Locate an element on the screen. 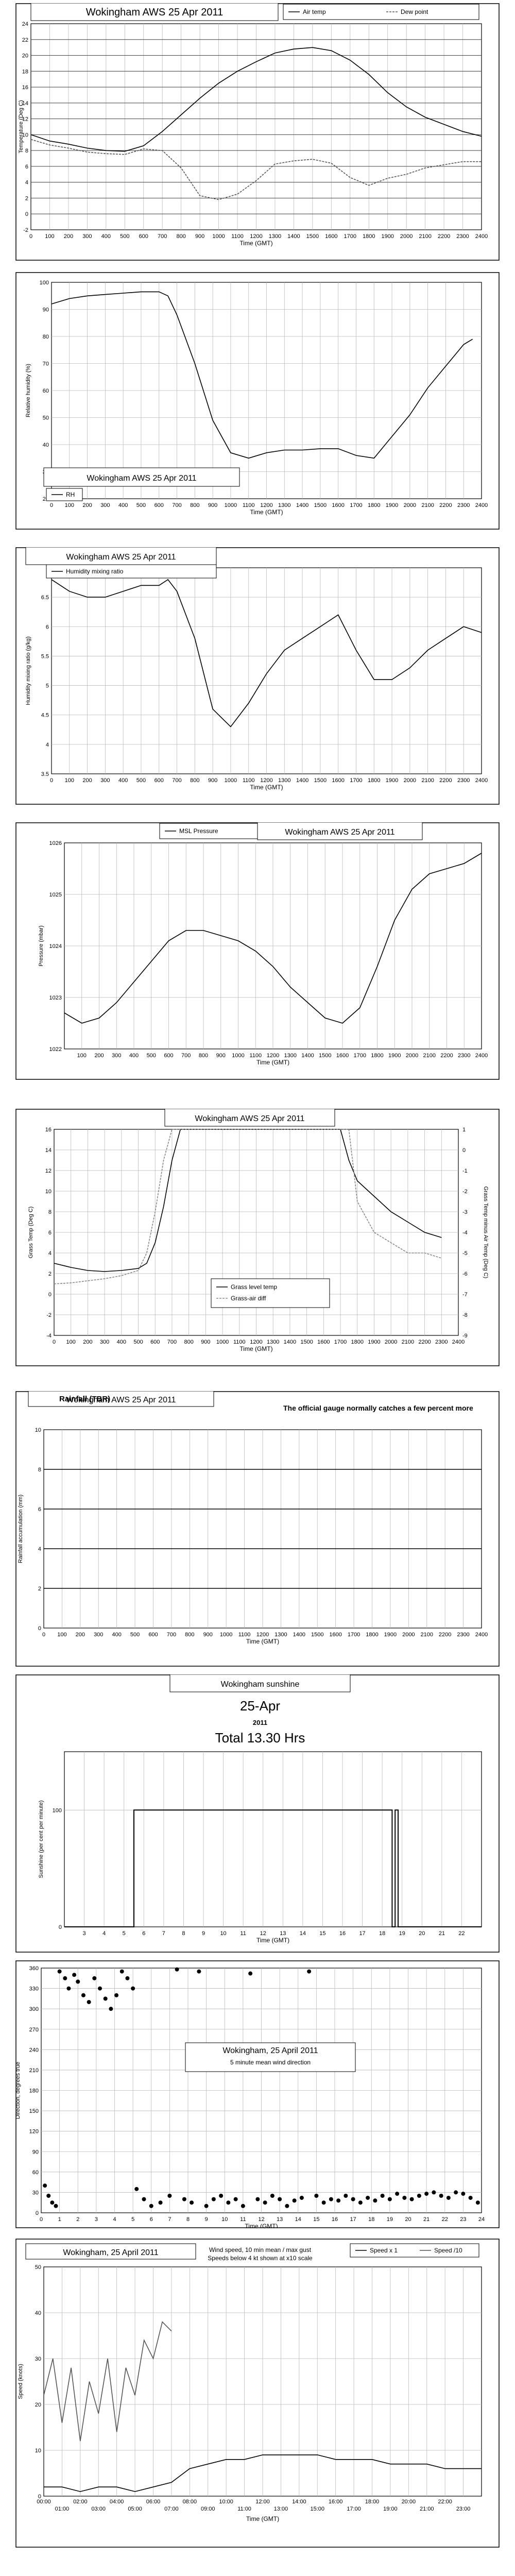  y2-tick-label: 1 is located at coordinates (464, 1130).